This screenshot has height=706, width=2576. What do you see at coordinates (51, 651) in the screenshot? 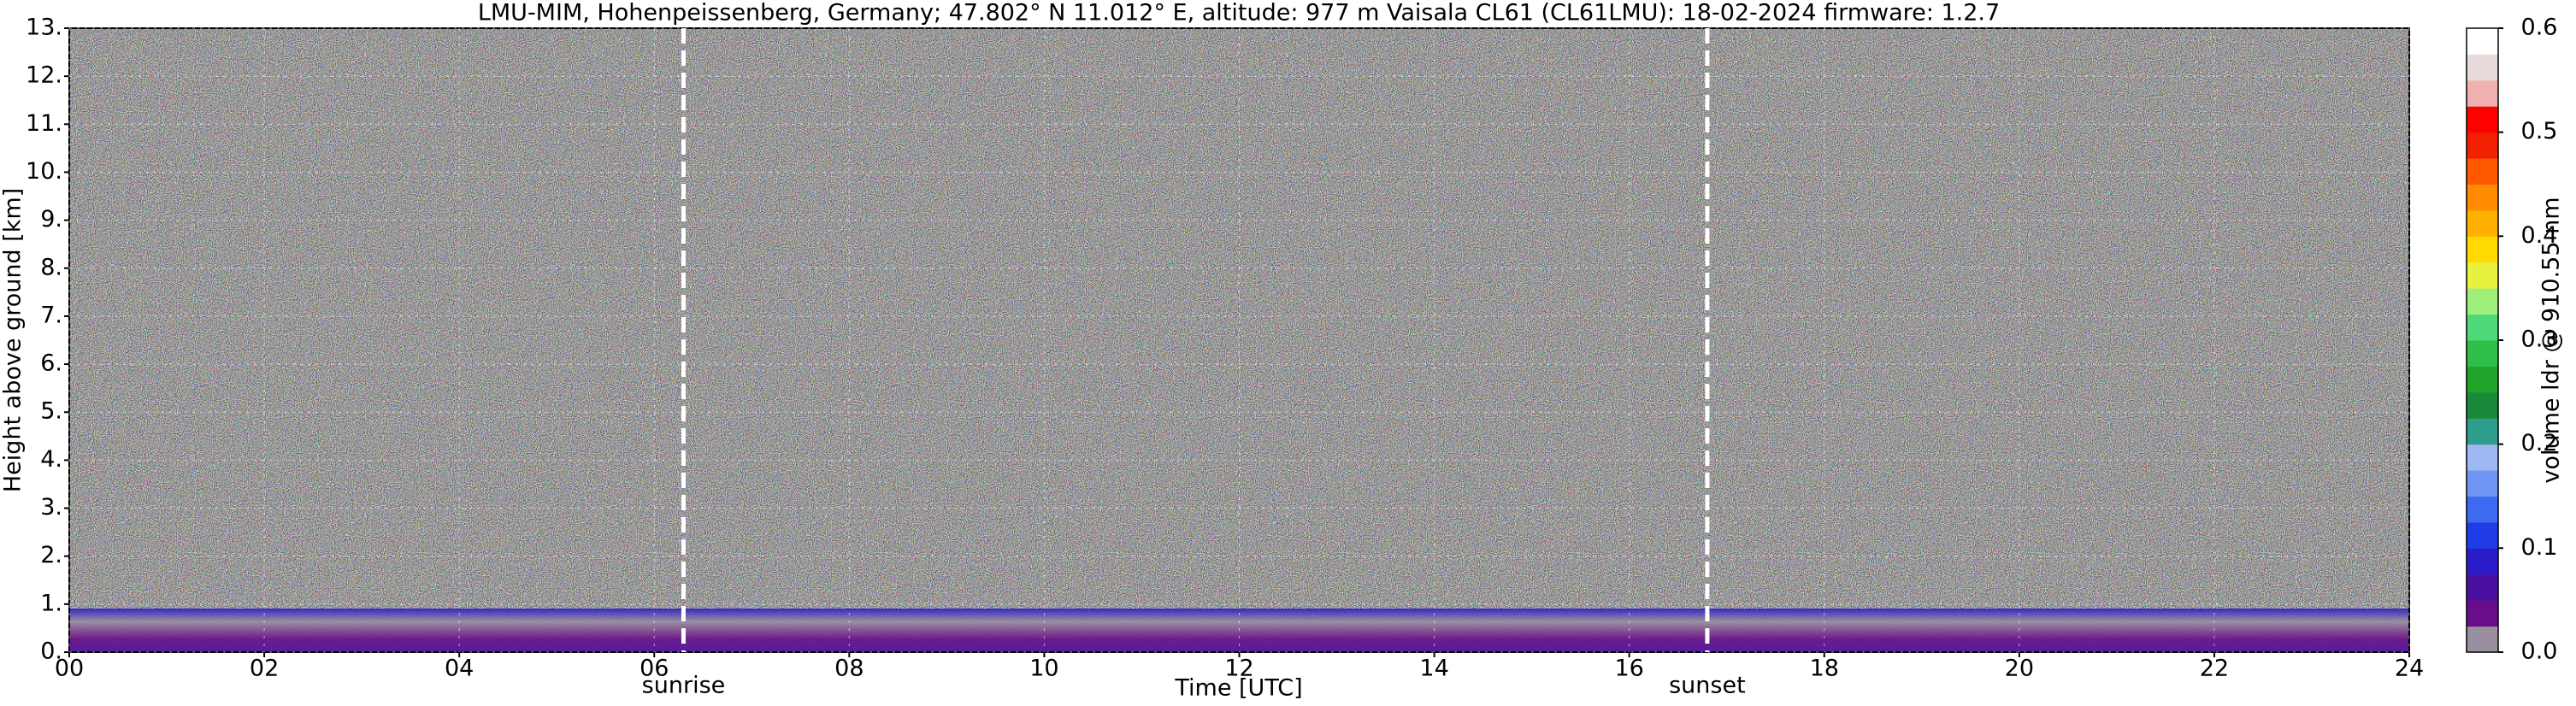
I see `y-tick-label: 0.` at bounding box center [51, 651].